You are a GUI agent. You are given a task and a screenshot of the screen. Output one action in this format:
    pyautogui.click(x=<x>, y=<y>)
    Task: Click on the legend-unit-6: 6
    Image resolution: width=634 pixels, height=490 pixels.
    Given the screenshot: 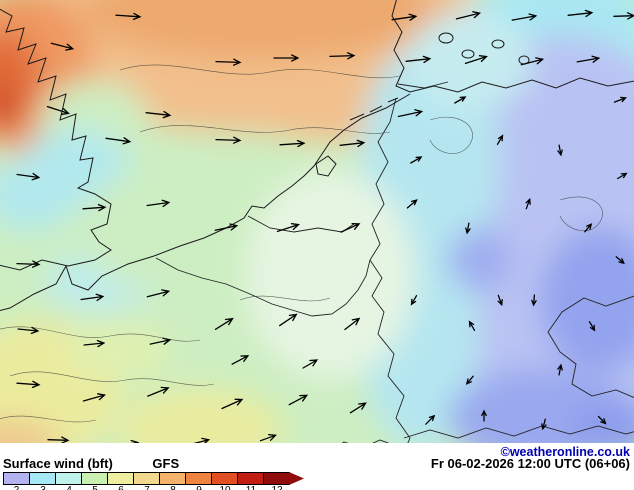 What is the action you would take?
    pyautogui.click(x=120, y=481)
    